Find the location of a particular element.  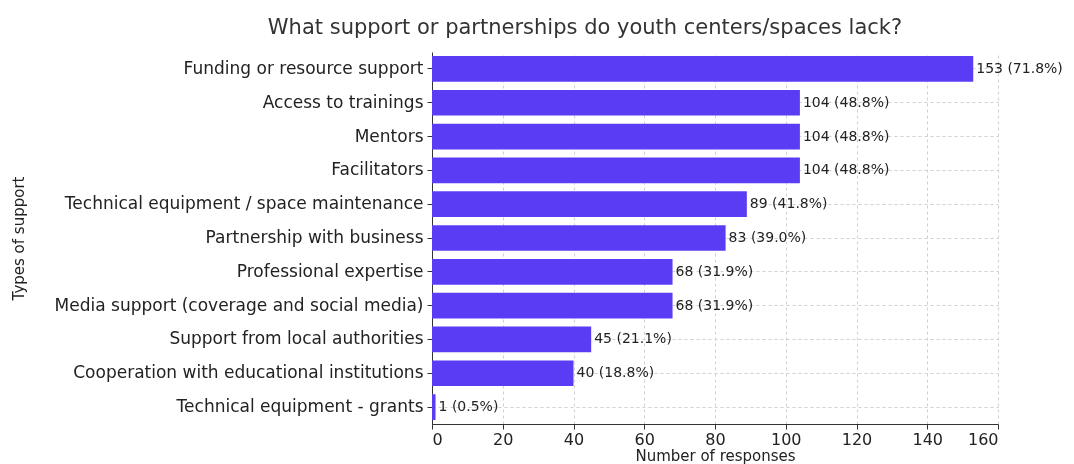

data-label: 1 (0.5%) is located at coordinates (468, 406).